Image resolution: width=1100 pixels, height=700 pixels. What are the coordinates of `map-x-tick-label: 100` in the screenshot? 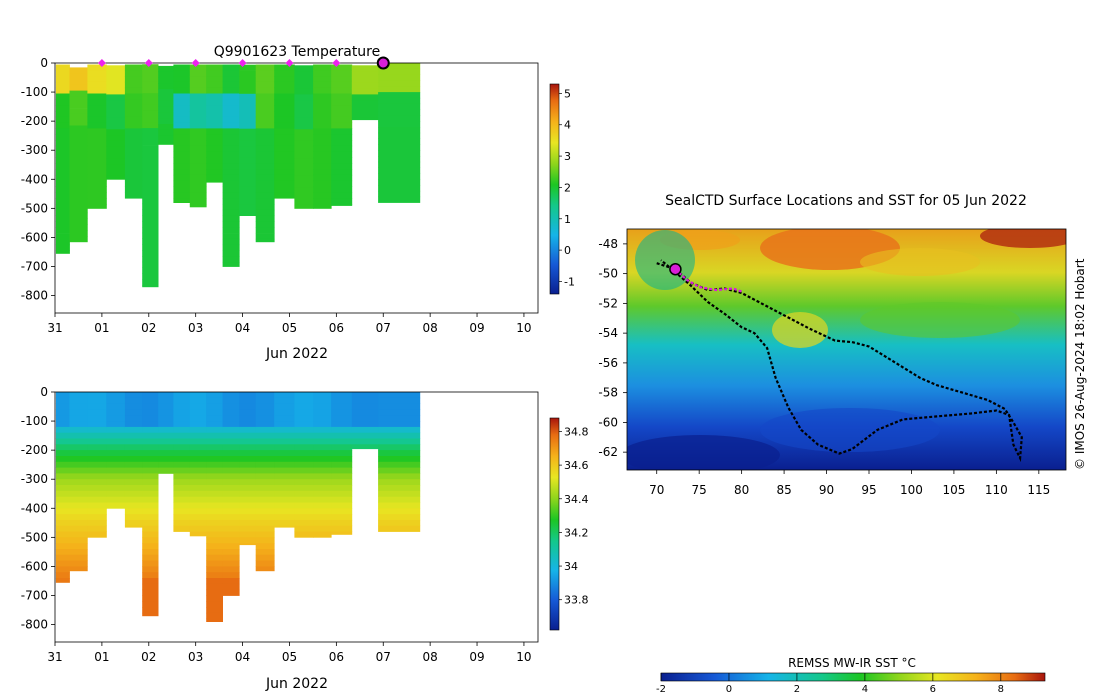 It's located at (911, 490).